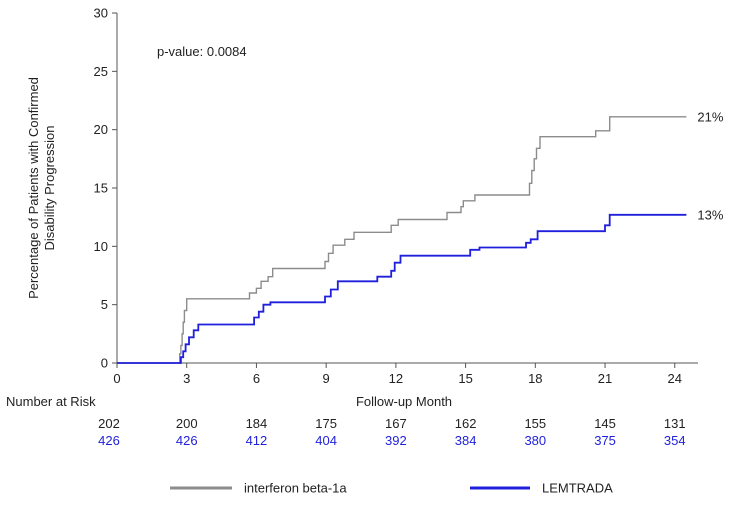 Image resolution: width=742 pixels, height=509 pixels. I want to click on y-tick-label: 20, so click(101, 129).